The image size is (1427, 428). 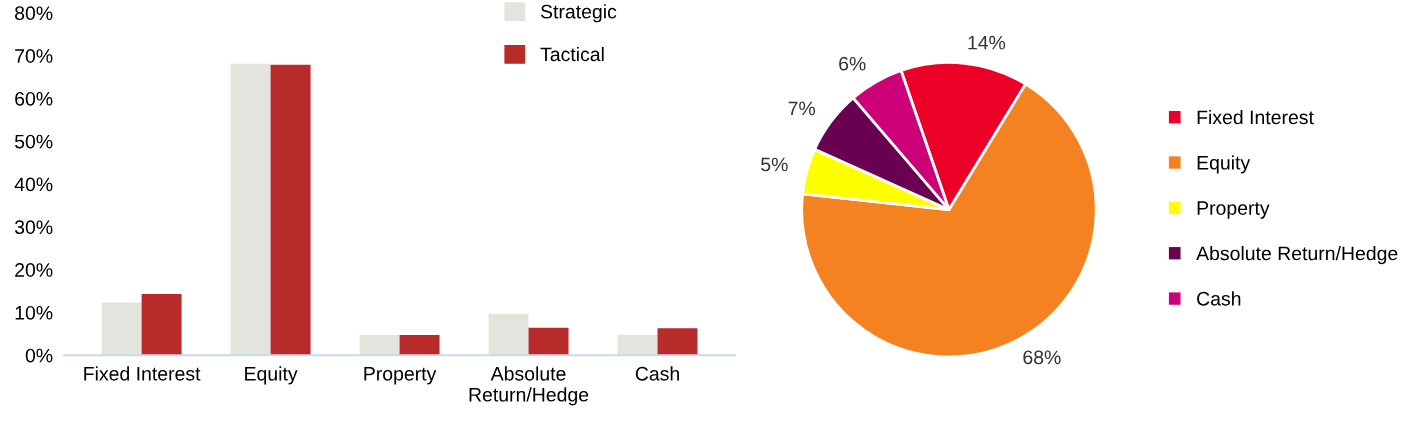 I want to click on y-tick-label: 50%, so click(x=33, y=141).